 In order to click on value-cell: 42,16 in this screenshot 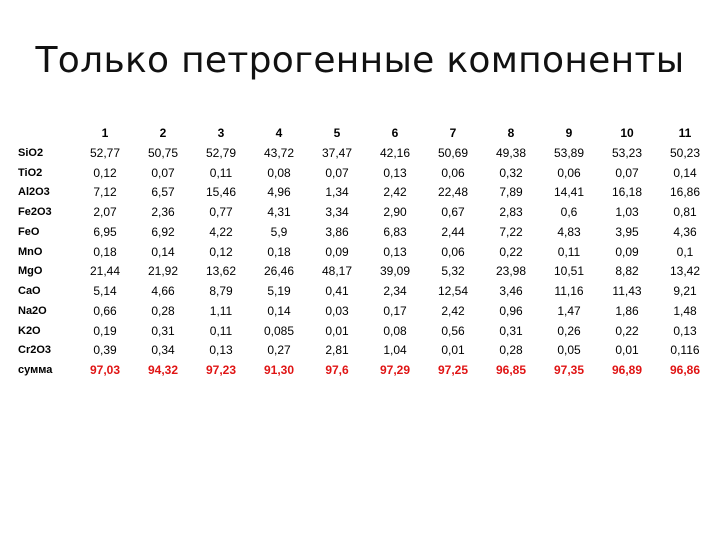, I will do `click(395, 152)`.